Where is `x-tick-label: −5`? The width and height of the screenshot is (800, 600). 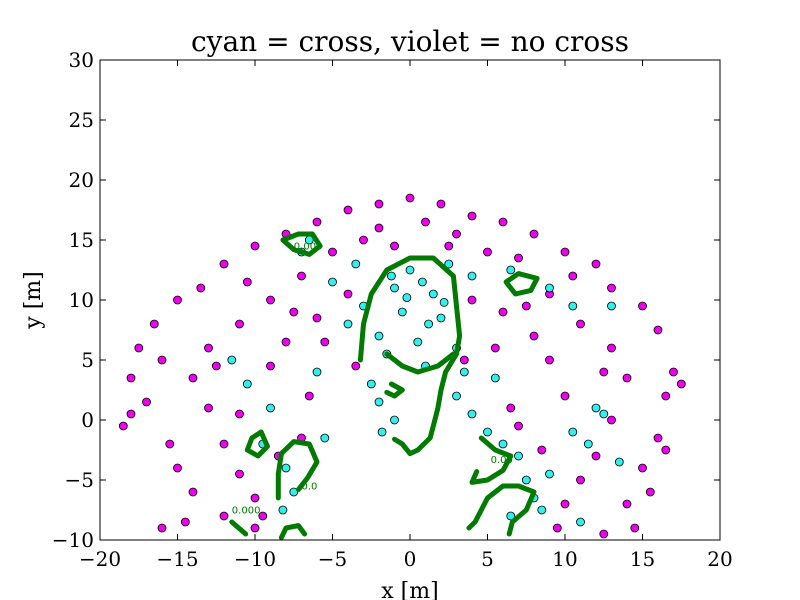
x-tick-label: −5 is located at coordinates (332, 559).